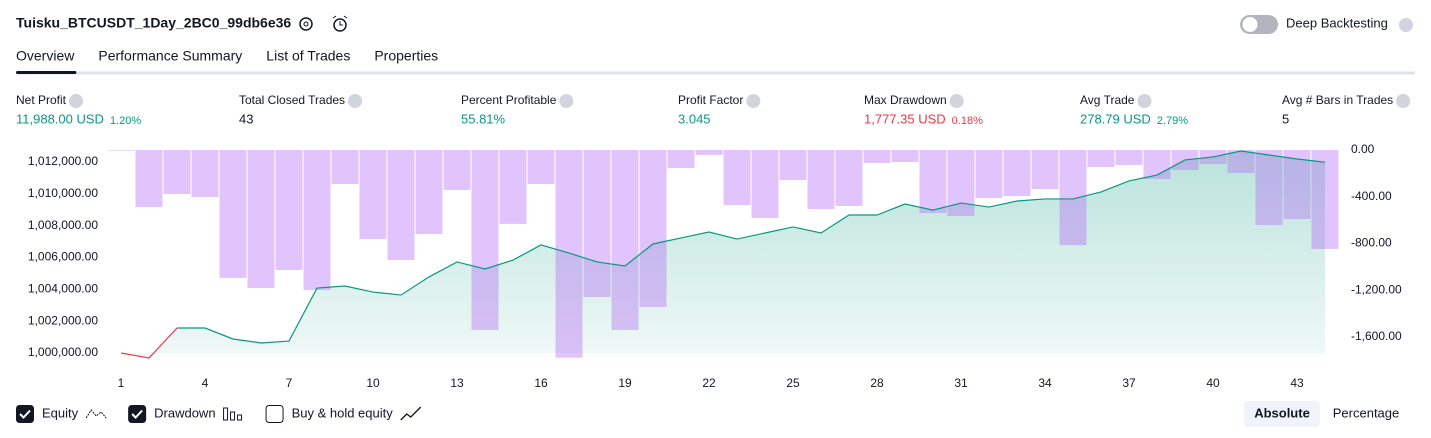 This screenshot has height=438, width=1431. I want to click on x-tick-label: 31, so click(961, 383).